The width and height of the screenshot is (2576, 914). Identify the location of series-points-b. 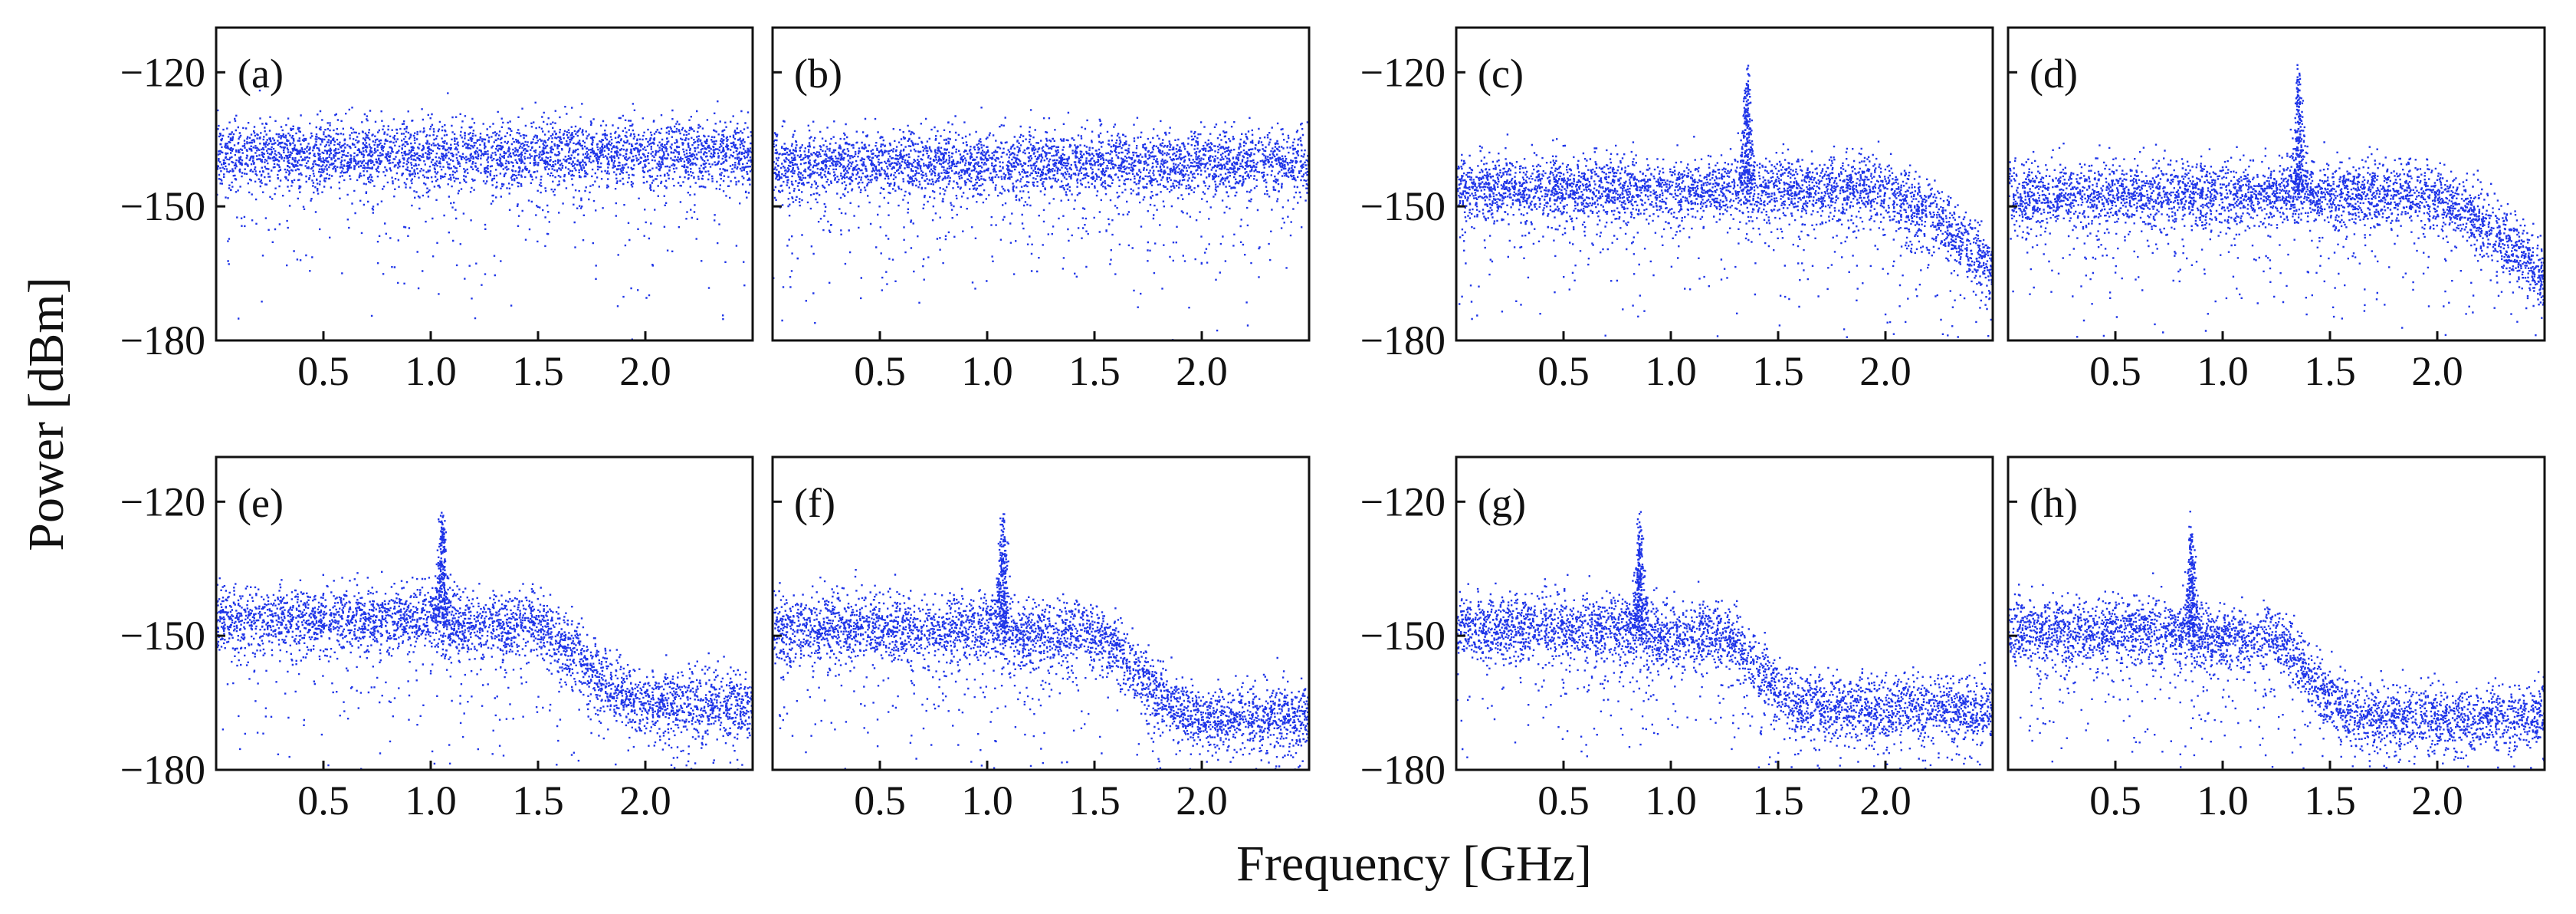
(1041, 224).